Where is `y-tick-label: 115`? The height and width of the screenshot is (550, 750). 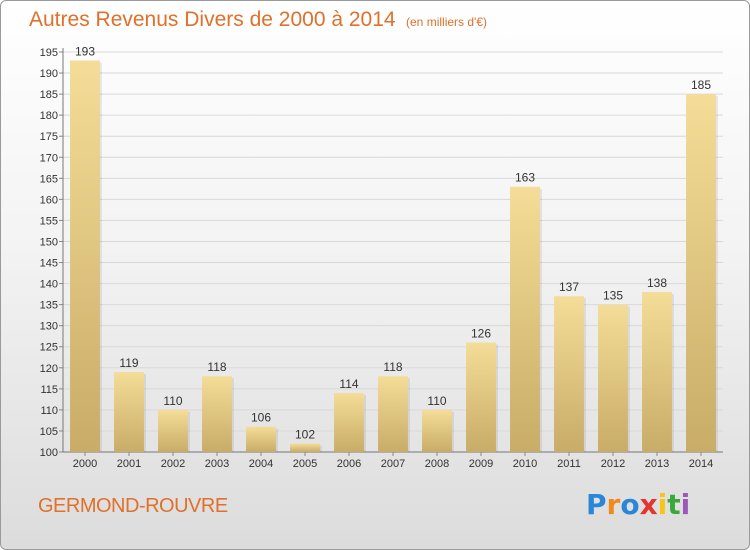 y-tick-label: 115 is located at coordinates (49, 390).